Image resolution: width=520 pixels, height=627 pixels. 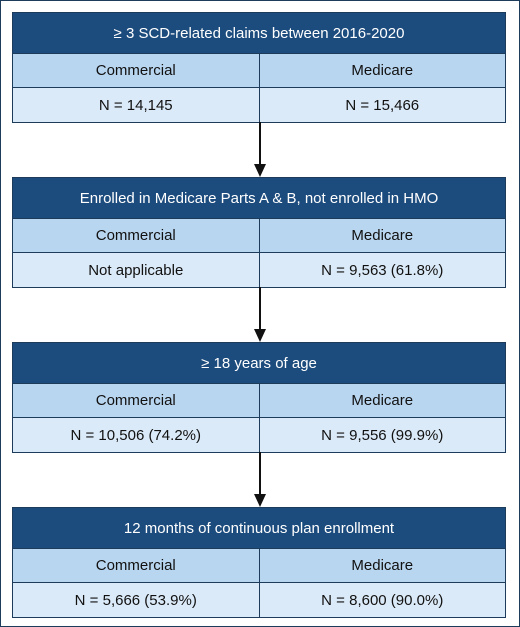 I want to click on step-title: 12 months of continuous plan enrollment, so click(x=259, y=528).